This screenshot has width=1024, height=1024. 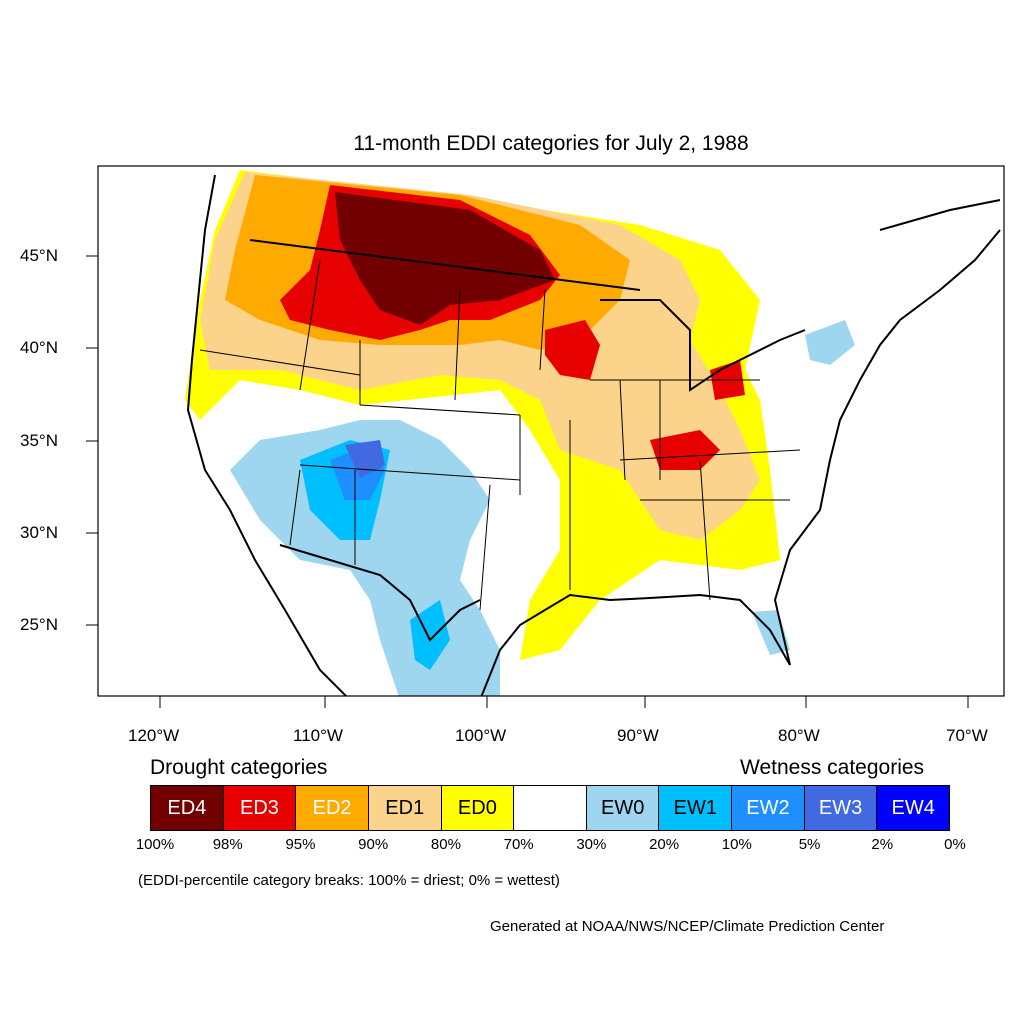 I want to click on lon-label-80: 80°W, so click(x=799, y=735).